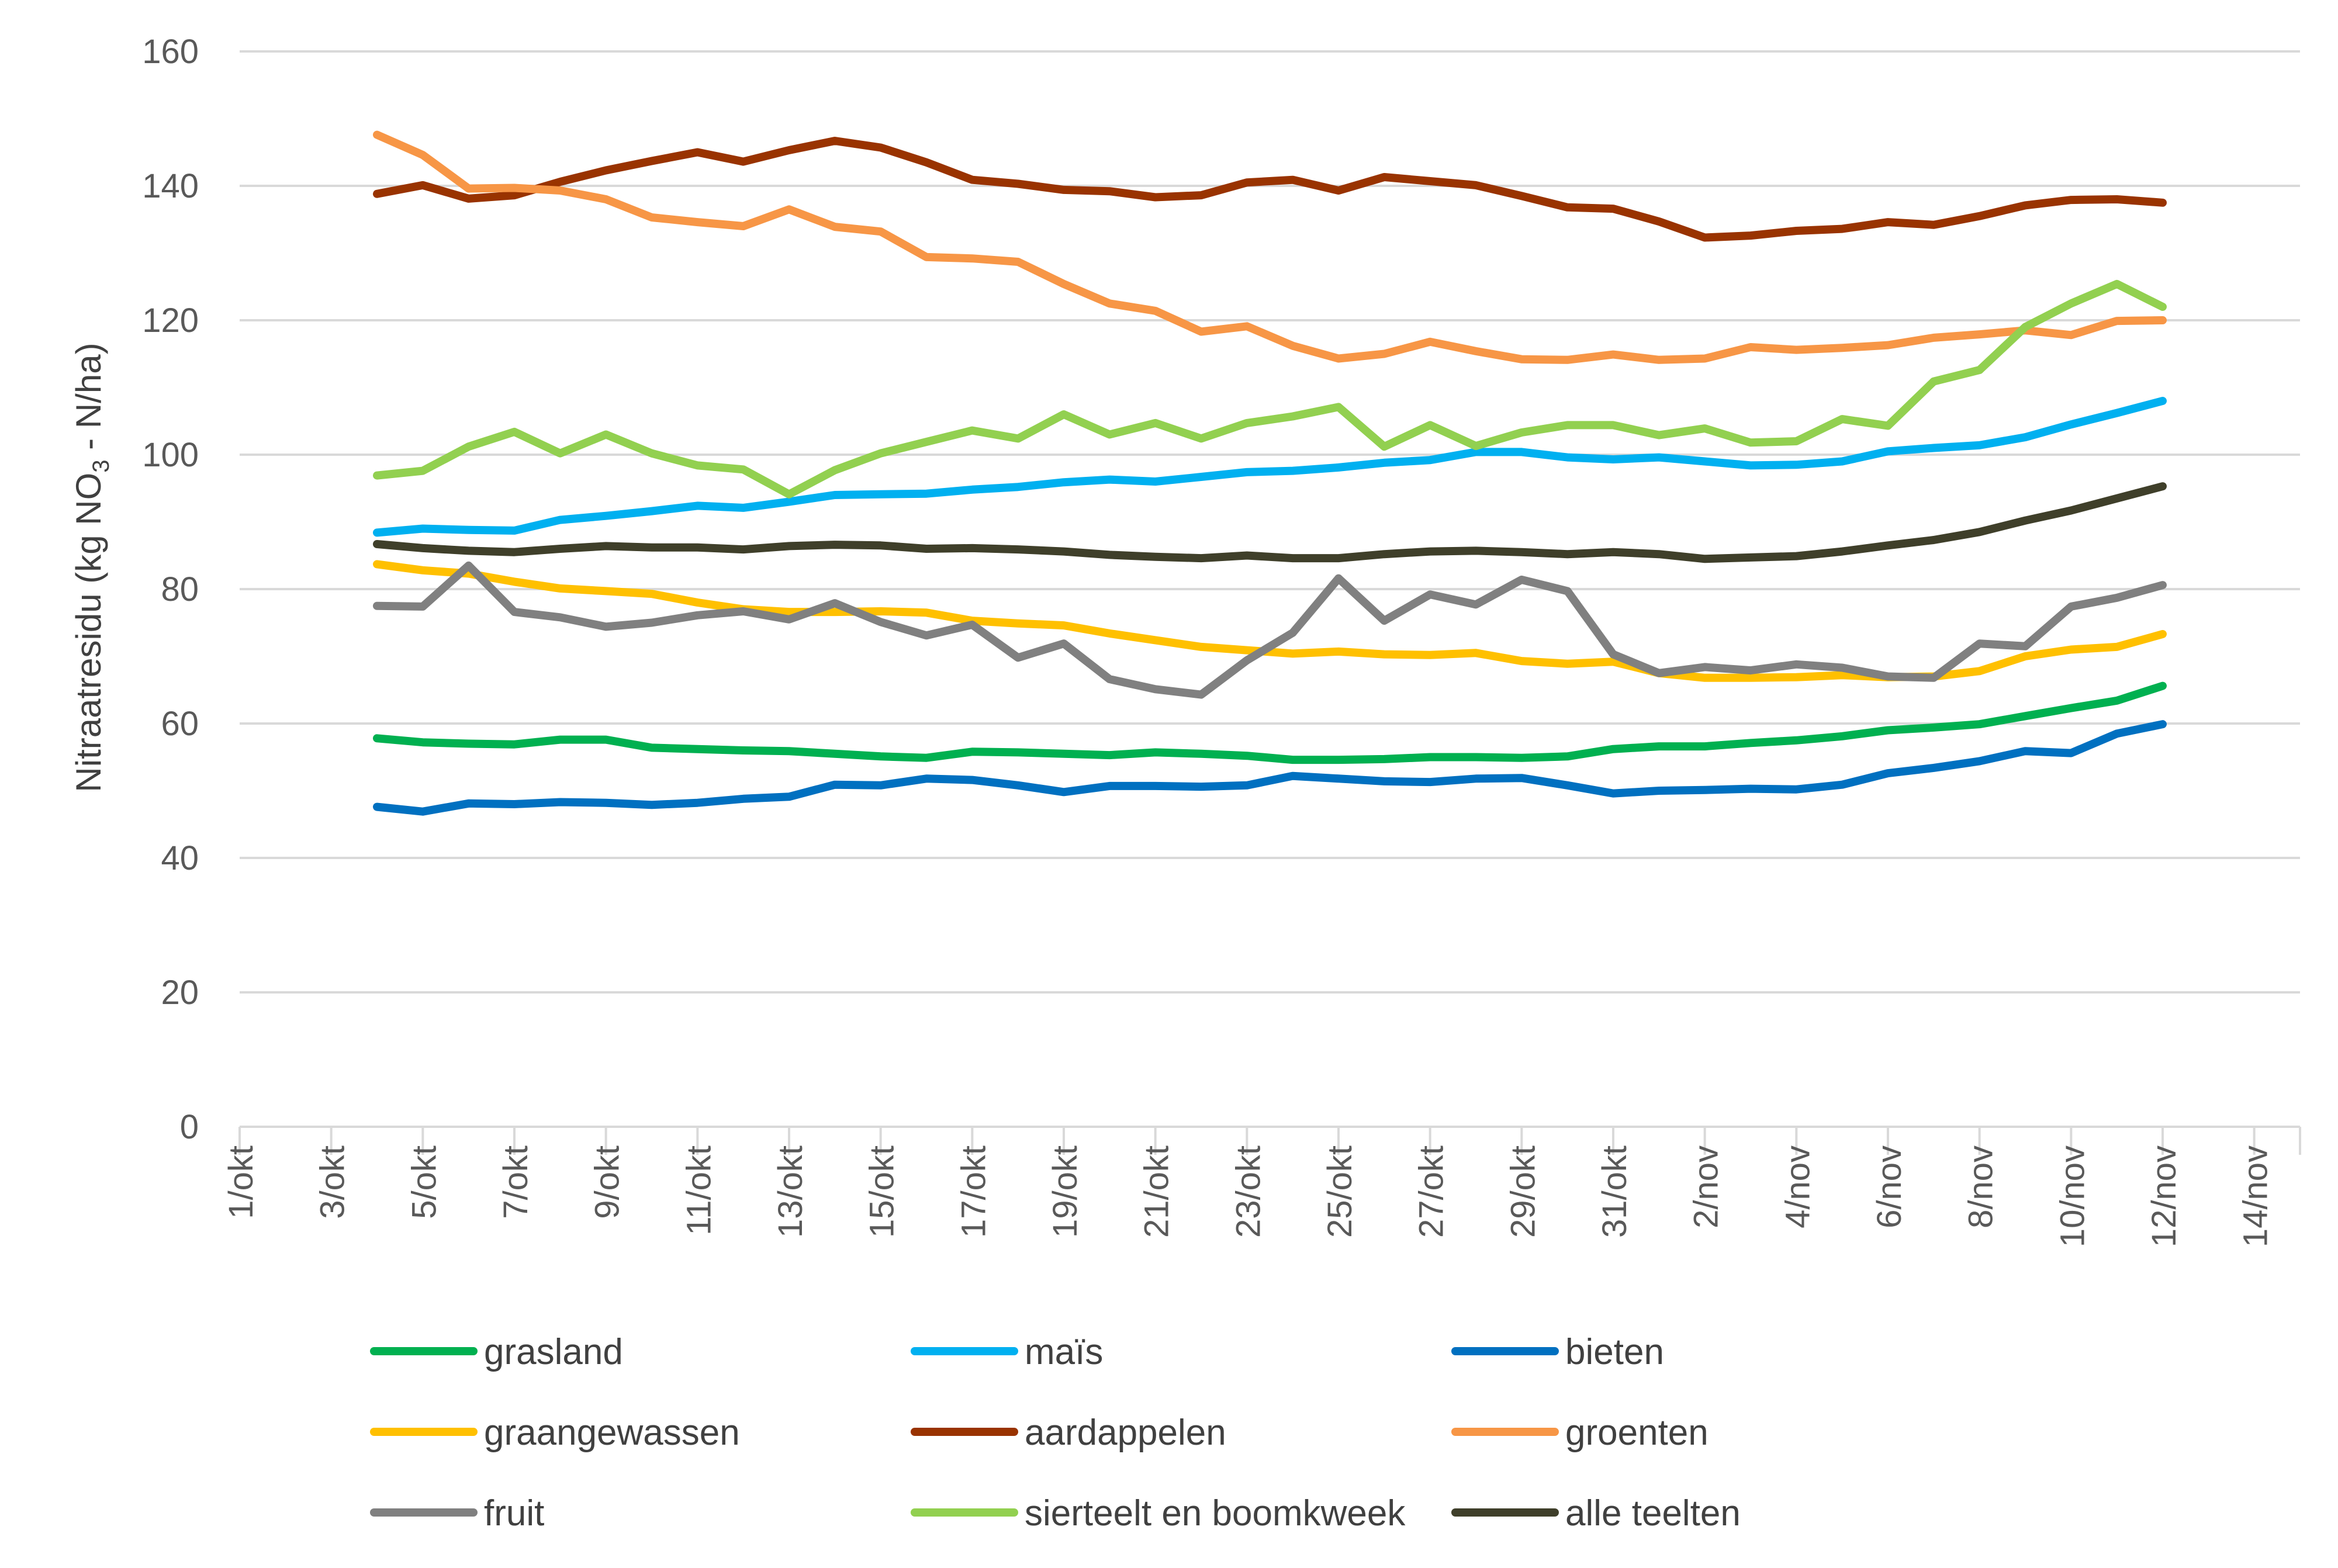  Describe the element at coordinates (180, 724) in the screenshot. I see `y-tick-label: 60` at that location.